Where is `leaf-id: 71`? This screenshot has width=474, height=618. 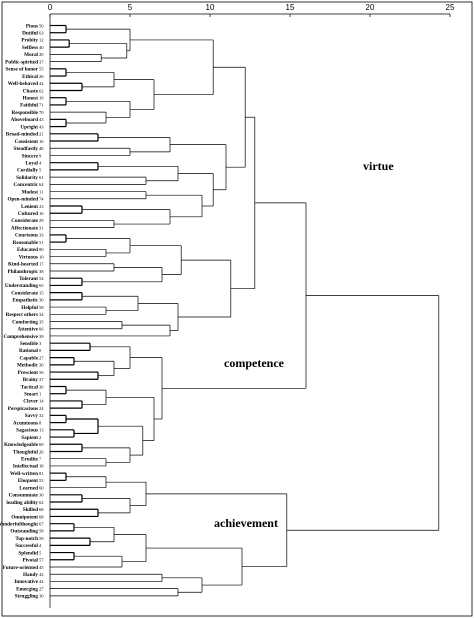
leaf-id: 71 is located at coordinates (41, 105).